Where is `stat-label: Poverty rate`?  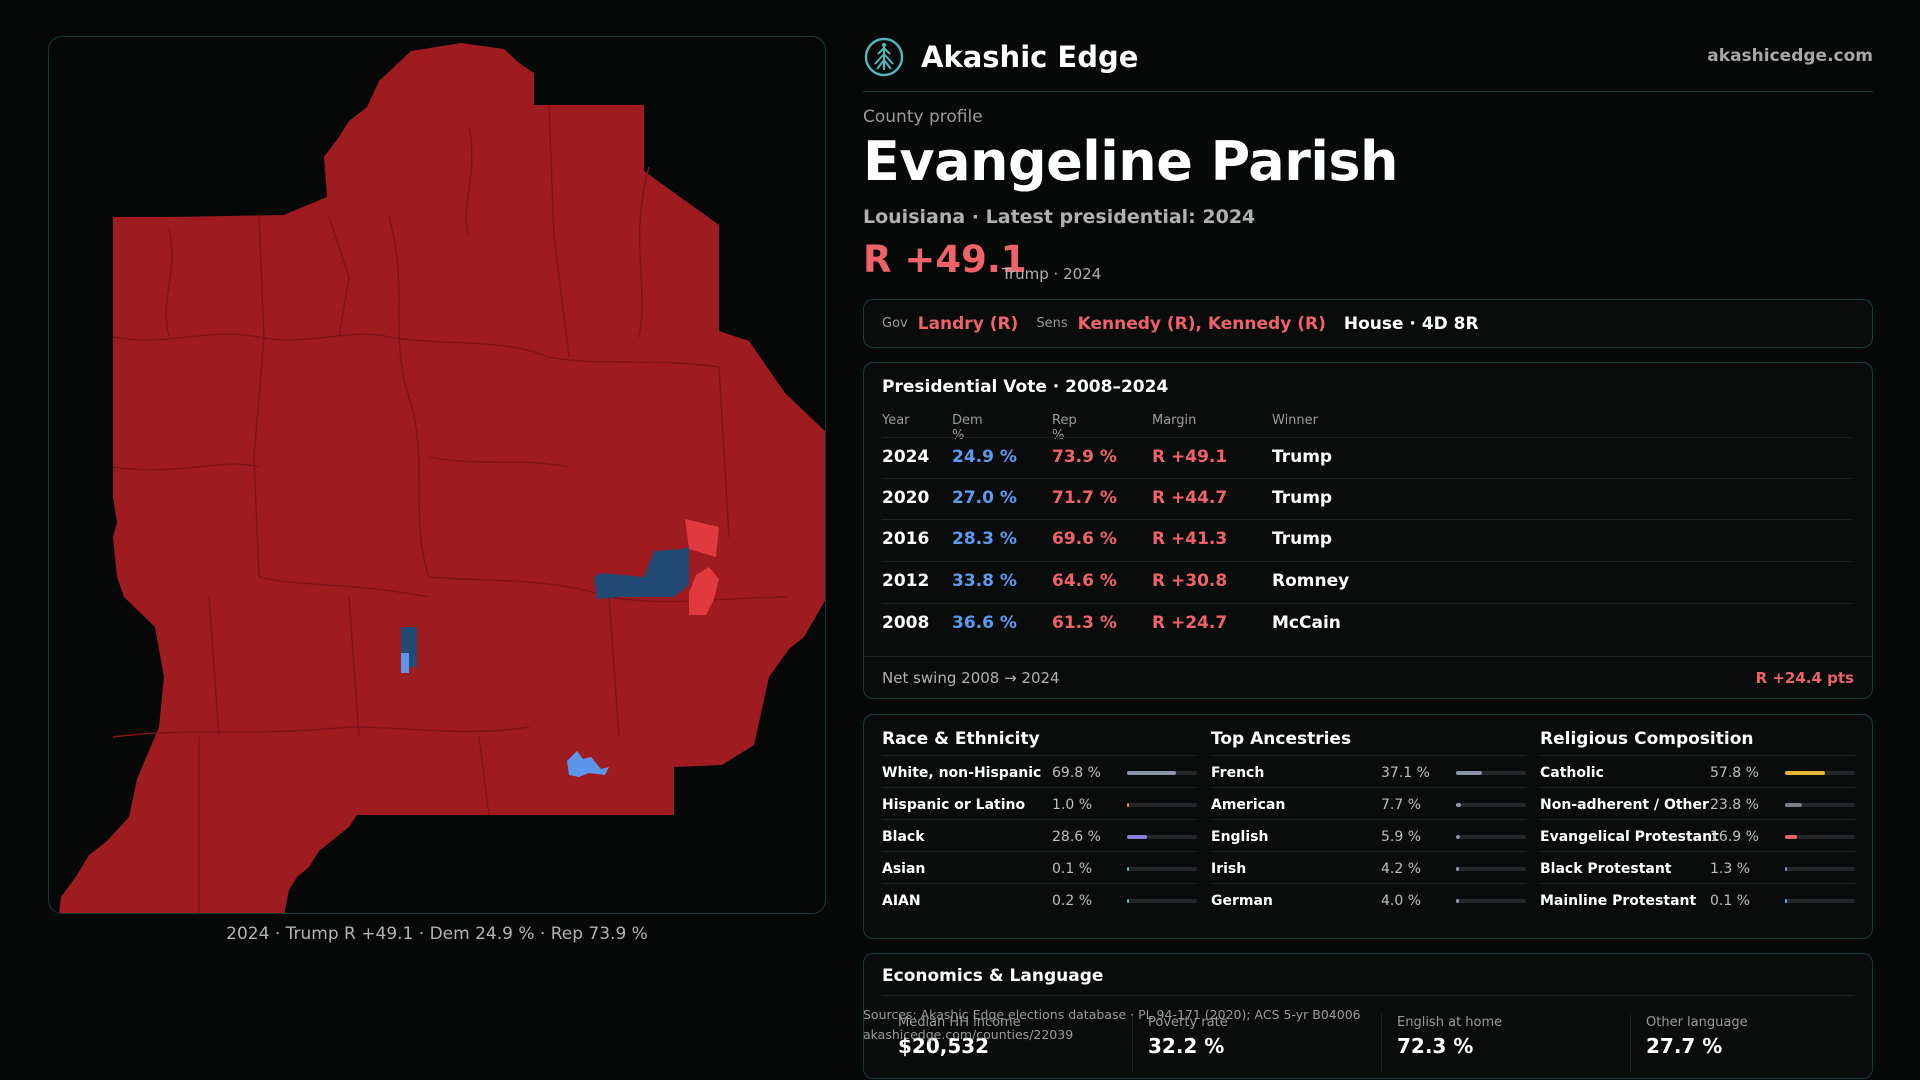
stat-label: Poverty rate is located at coordinates (1188, 1022).